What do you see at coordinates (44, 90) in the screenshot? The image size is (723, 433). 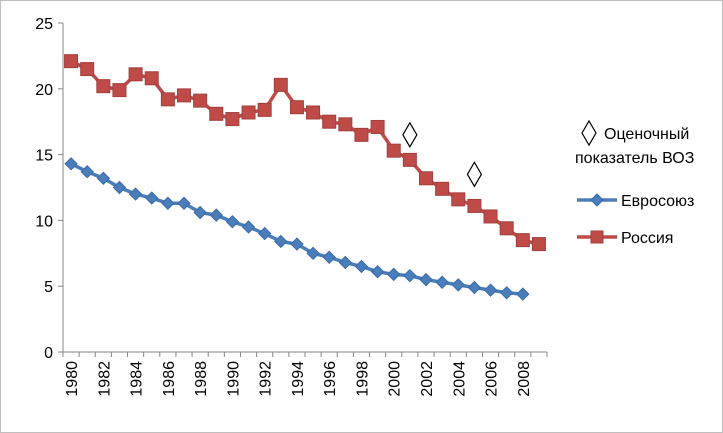 I see `y-tick-label: 20` at bounding box center [44, 90].